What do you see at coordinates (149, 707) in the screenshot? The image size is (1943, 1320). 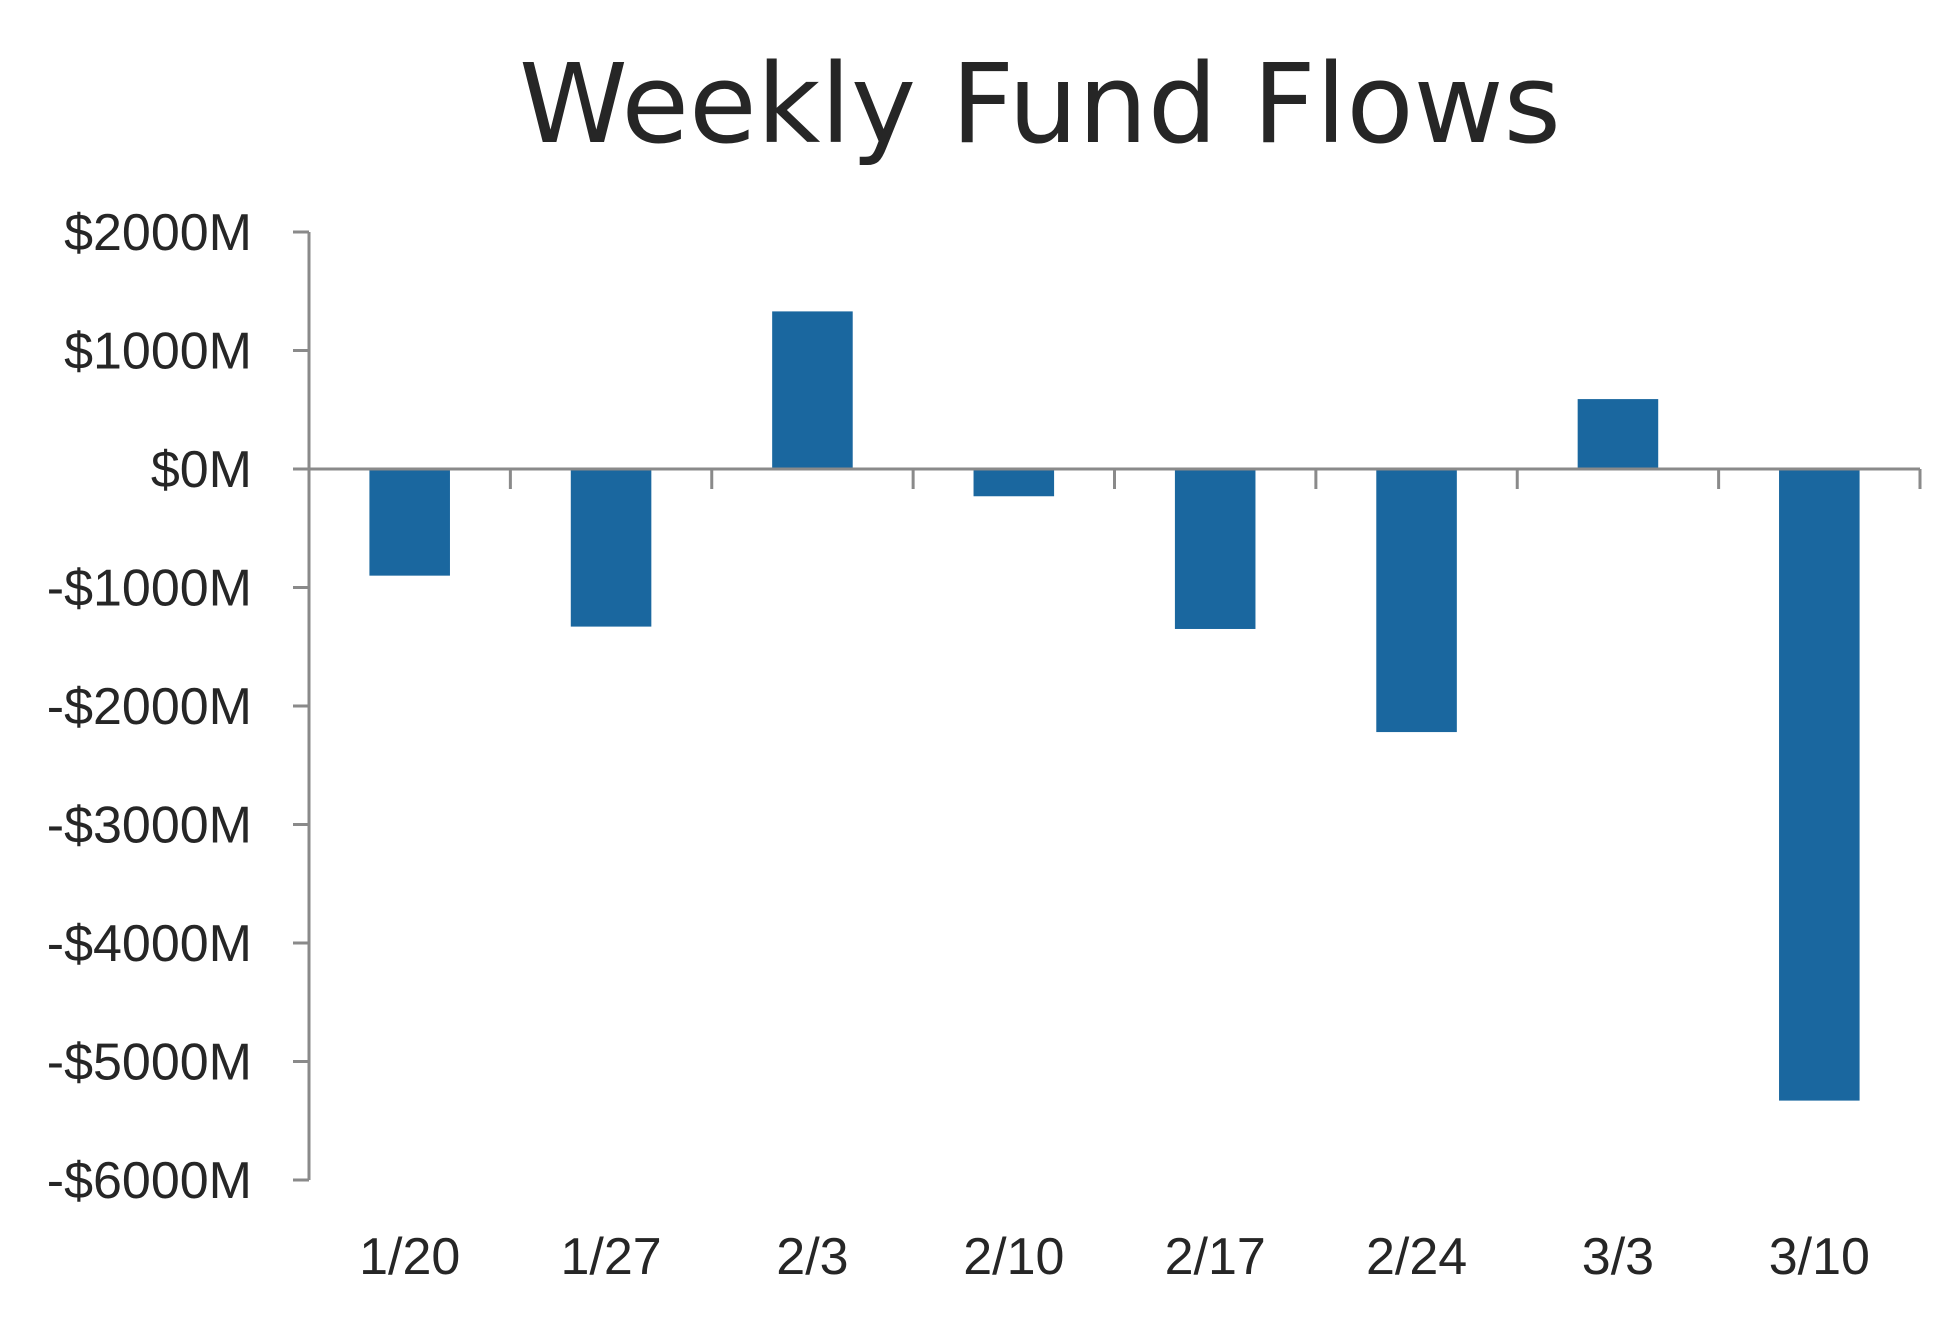 I see `y-tick-label: -$2000M` at bounding box center [149, 707].